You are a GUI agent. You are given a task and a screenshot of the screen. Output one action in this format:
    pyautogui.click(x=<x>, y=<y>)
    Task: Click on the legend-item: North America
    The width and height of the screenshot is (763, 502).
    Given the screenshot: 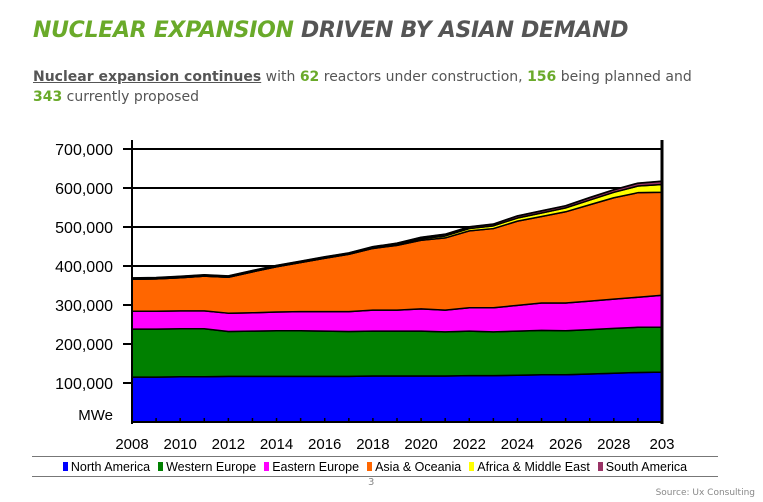 What is the action you would take?
    pyautogui.click(x=106, y=466)
    